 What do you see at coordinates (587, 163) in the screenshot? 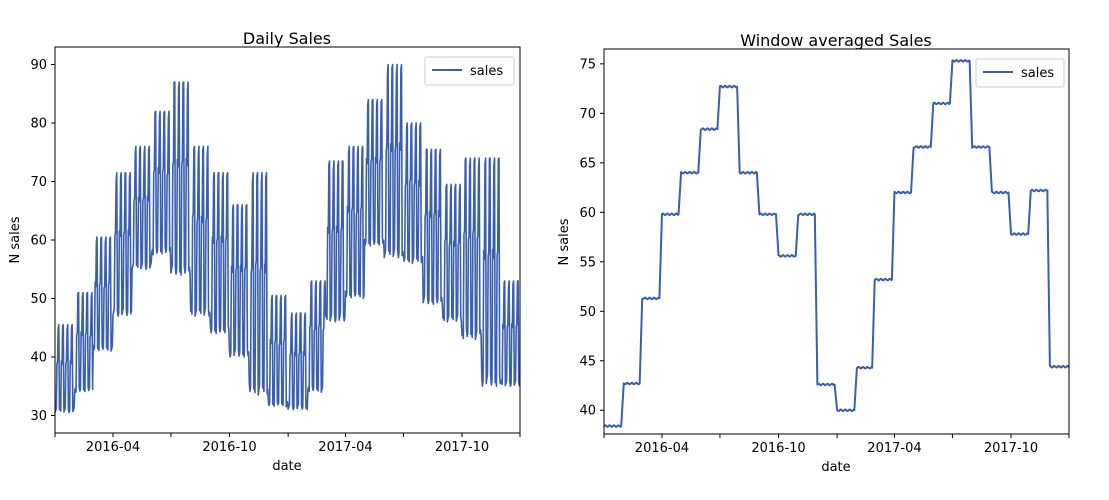
I see `y-tick-label: 65` at bounding box center [587, 163].